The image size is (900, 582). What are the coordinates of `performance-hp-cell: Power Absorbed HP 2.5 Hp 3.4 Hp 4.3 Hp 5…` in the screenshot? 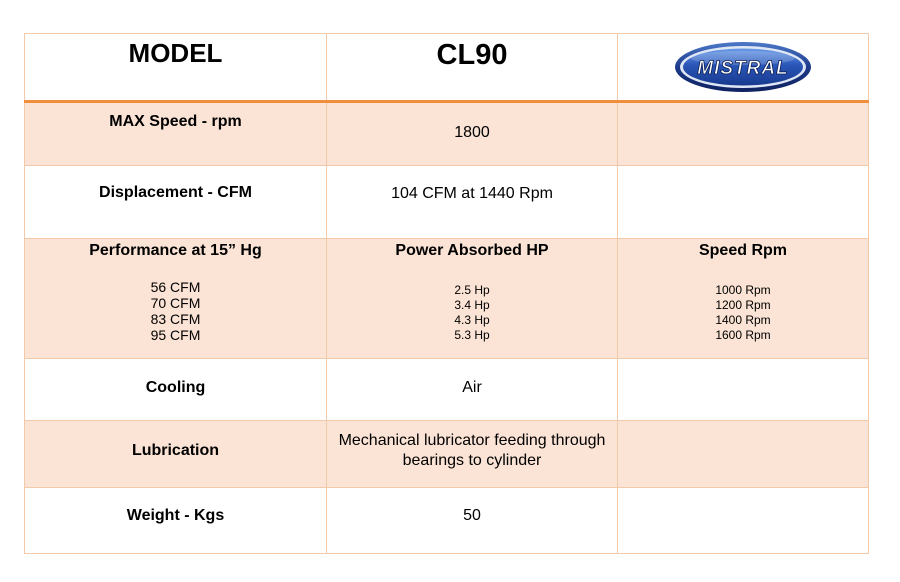 It's located at (472, 298).